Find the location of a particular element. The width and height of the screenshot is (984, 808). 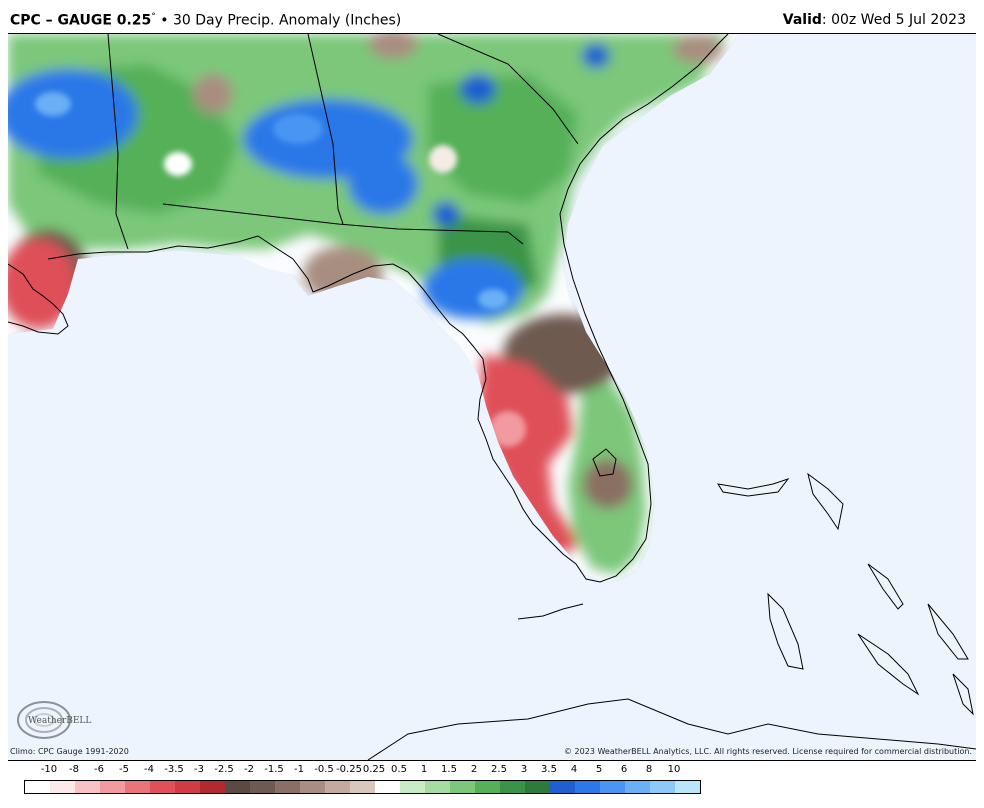

scale-label: 0.5 is located at coordinates (399, 769).